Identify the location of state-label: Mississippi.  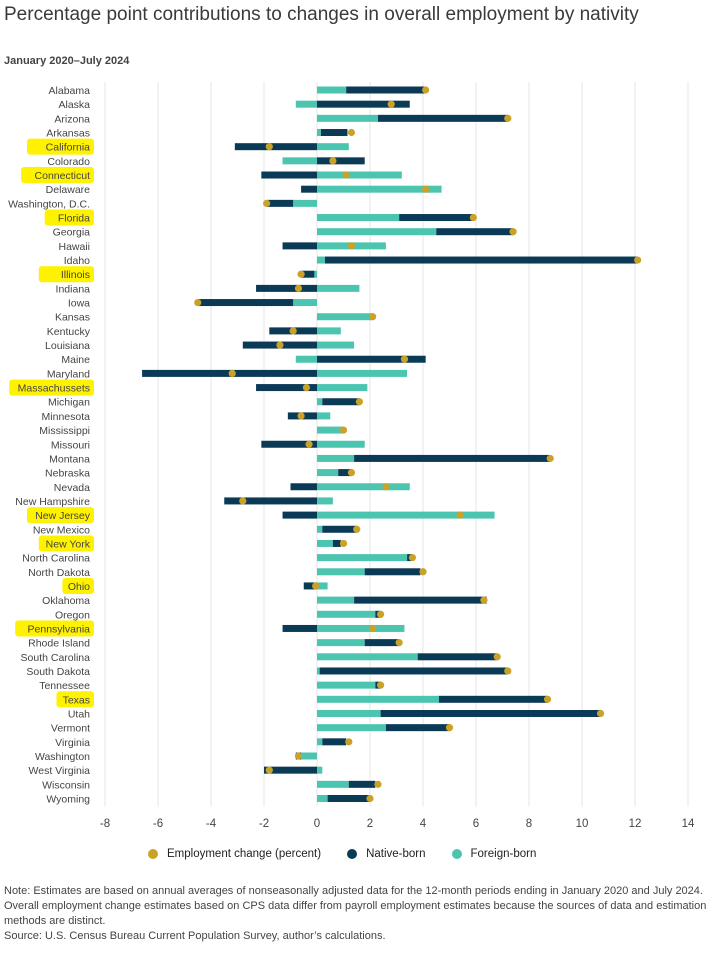
(64, 431).